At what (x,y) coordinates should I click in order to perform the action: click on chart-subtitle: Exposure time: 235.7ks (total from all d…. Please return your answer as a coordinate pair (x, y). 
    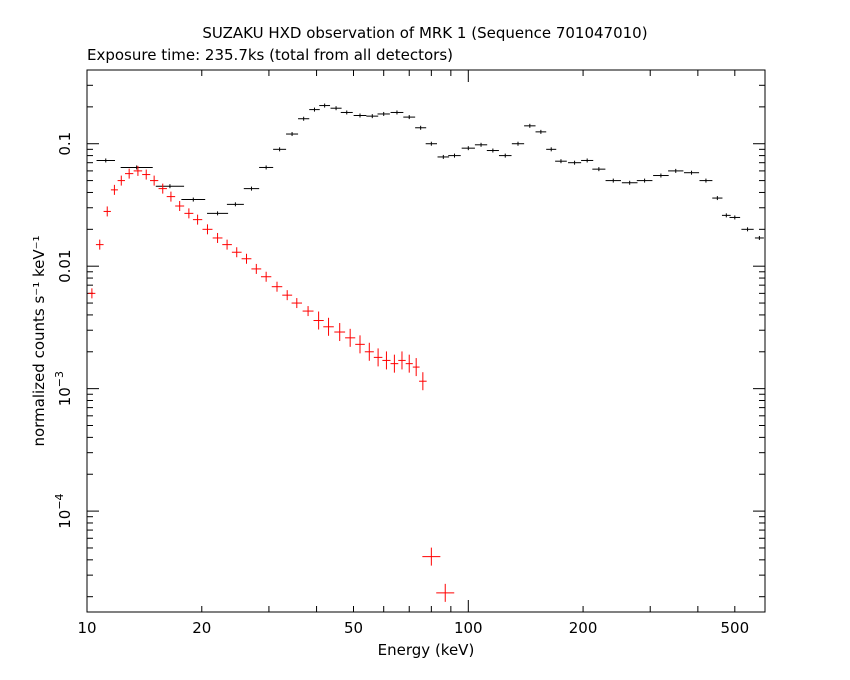
    Looking at the image, I should click on (270, 55).